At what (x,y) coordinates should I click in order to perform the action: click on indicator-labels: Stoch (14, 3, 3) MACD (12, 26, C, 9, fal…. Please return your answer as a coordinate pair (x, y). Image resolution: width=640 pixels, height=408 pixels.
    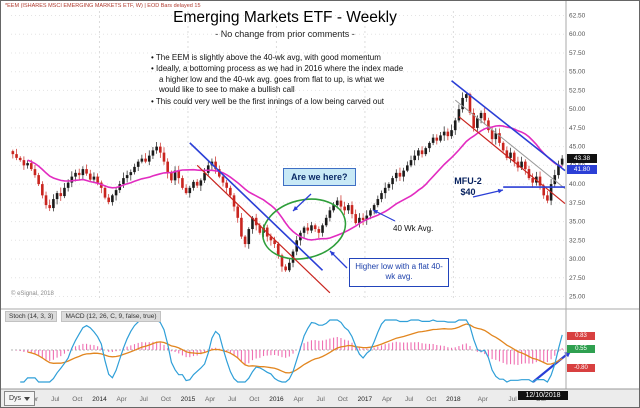
    Looking at the image, I should click on (83, 316).